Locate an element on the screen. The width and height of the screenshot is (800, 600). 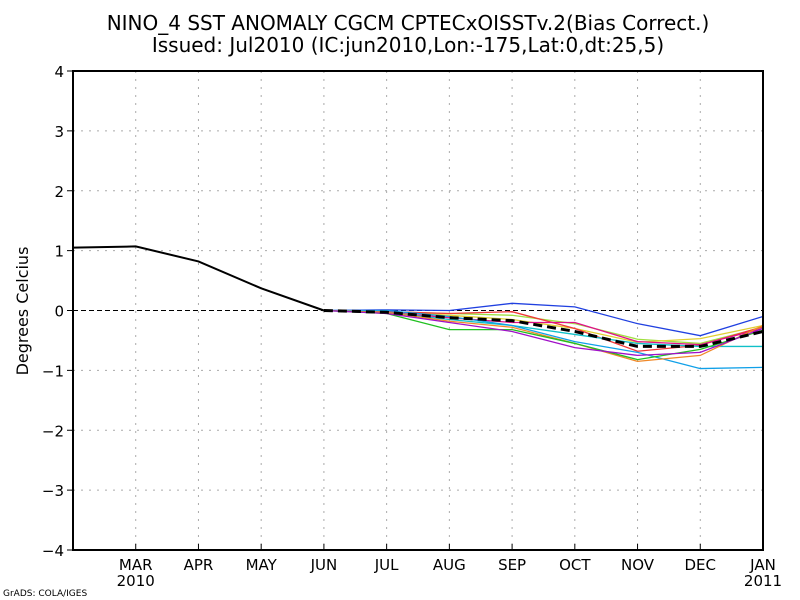
y-tick-label: −4 is located at coordinates (53, 551).